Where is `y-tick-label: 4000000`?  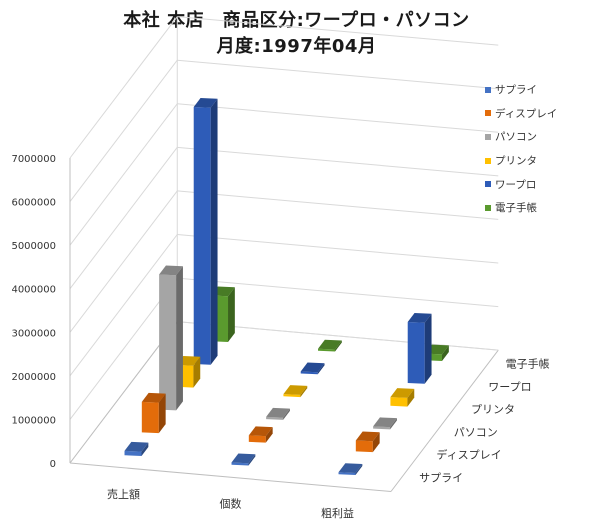
y-tick-label: 4000000 is located at coordinates (33, 290).